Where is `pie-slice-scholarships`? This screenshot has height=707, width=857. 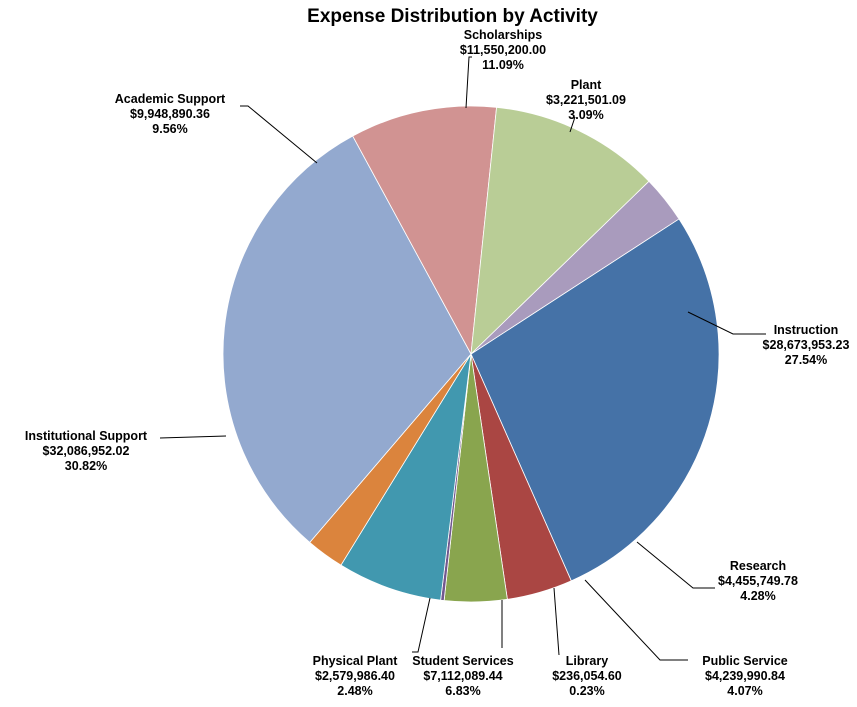
pie-slice-scholarships is located at coordinates (560, 231).